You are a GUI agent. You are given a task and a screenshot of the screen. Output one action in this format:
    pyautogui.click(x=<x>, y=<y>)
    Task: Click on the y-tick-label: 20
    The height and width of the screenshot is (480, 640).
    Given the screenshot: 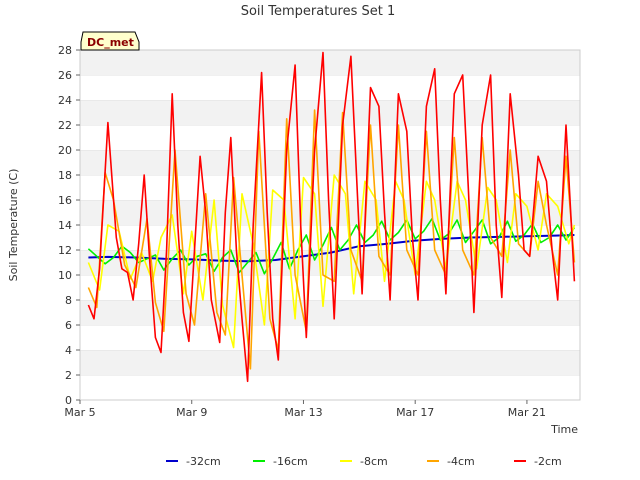 What is the action you would take?
    pyautogui.click(x=65, y=150)
    